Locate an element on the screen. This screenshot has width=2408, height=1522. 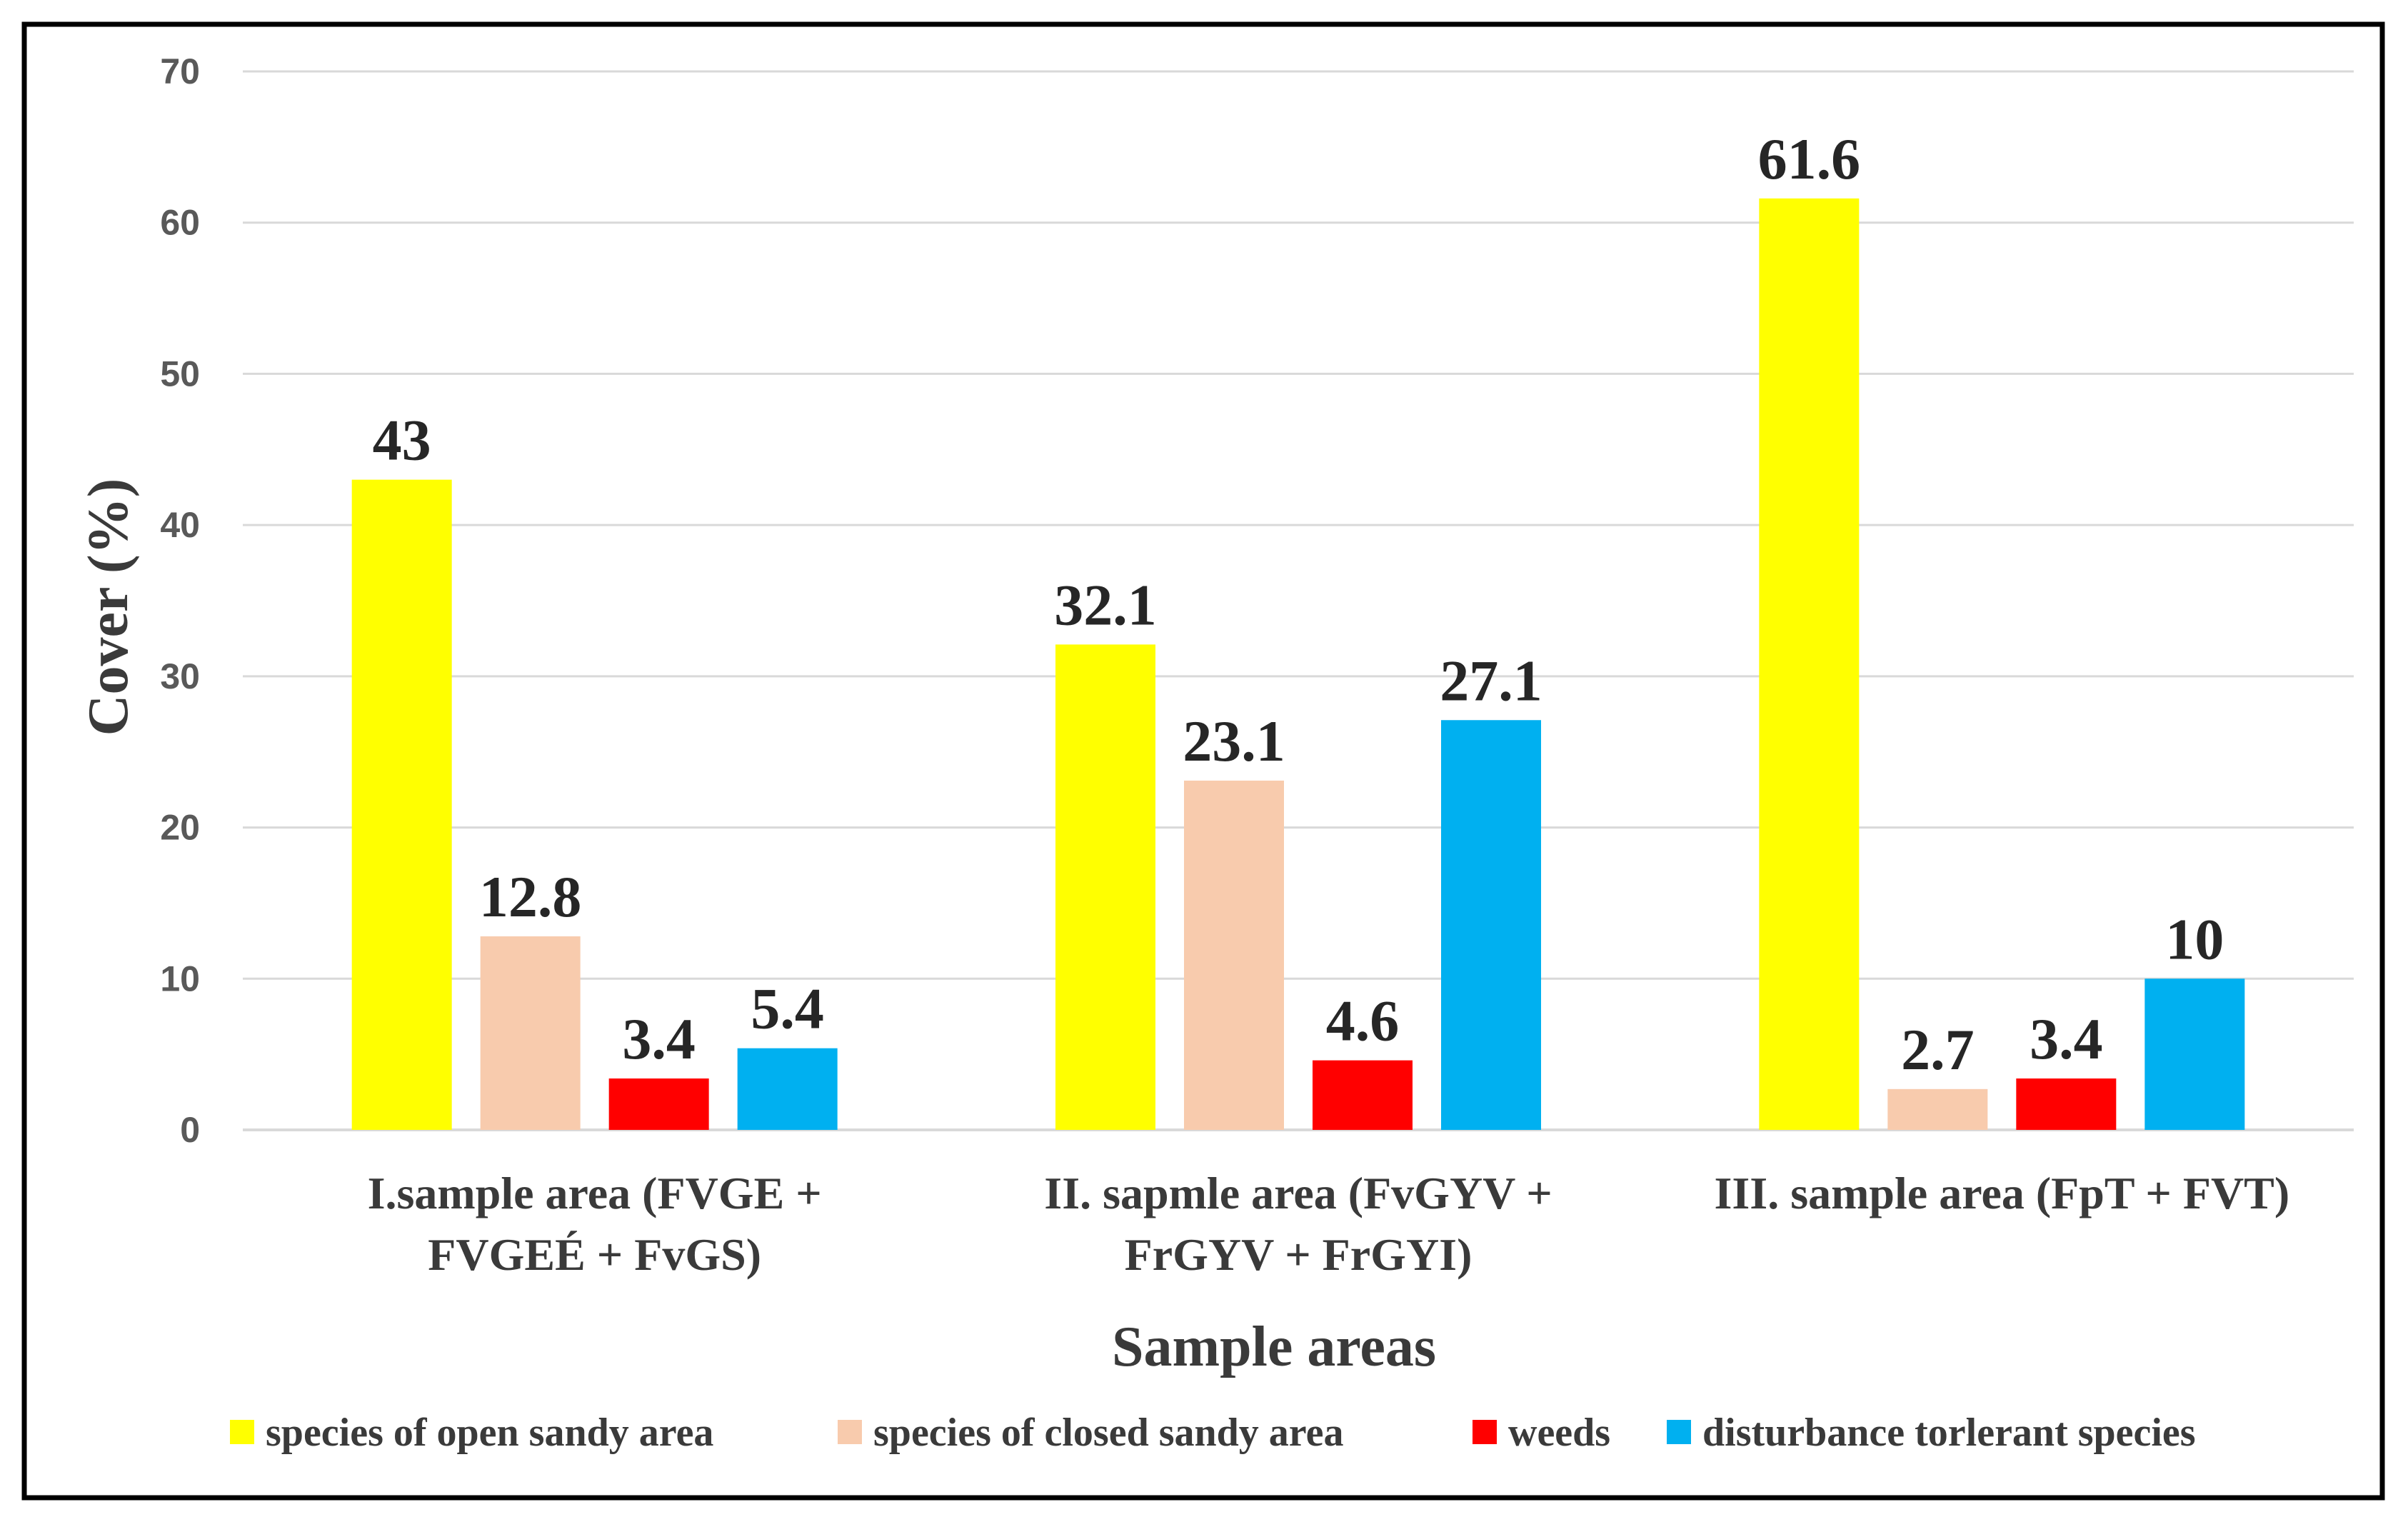
x-category-label: FVGEÉ + FvGS) is located at coordinates (595, 1255).